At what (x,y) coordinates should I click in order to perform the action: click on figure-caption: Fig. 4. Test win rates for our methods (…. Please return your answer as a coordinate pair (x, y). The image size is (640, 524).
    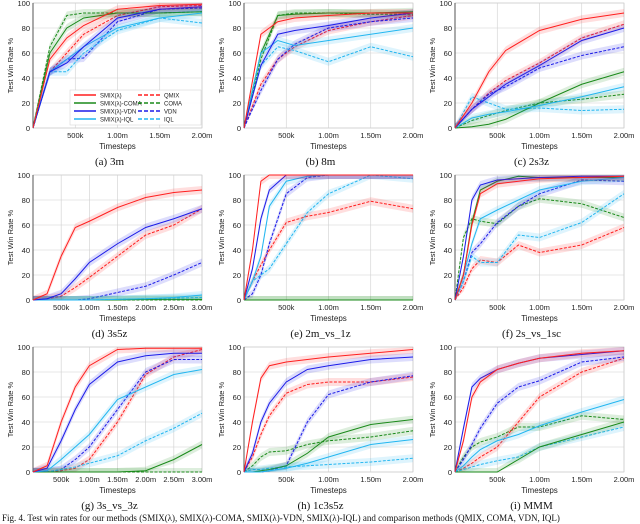
    Looking at the image, I should click on (281, 518).